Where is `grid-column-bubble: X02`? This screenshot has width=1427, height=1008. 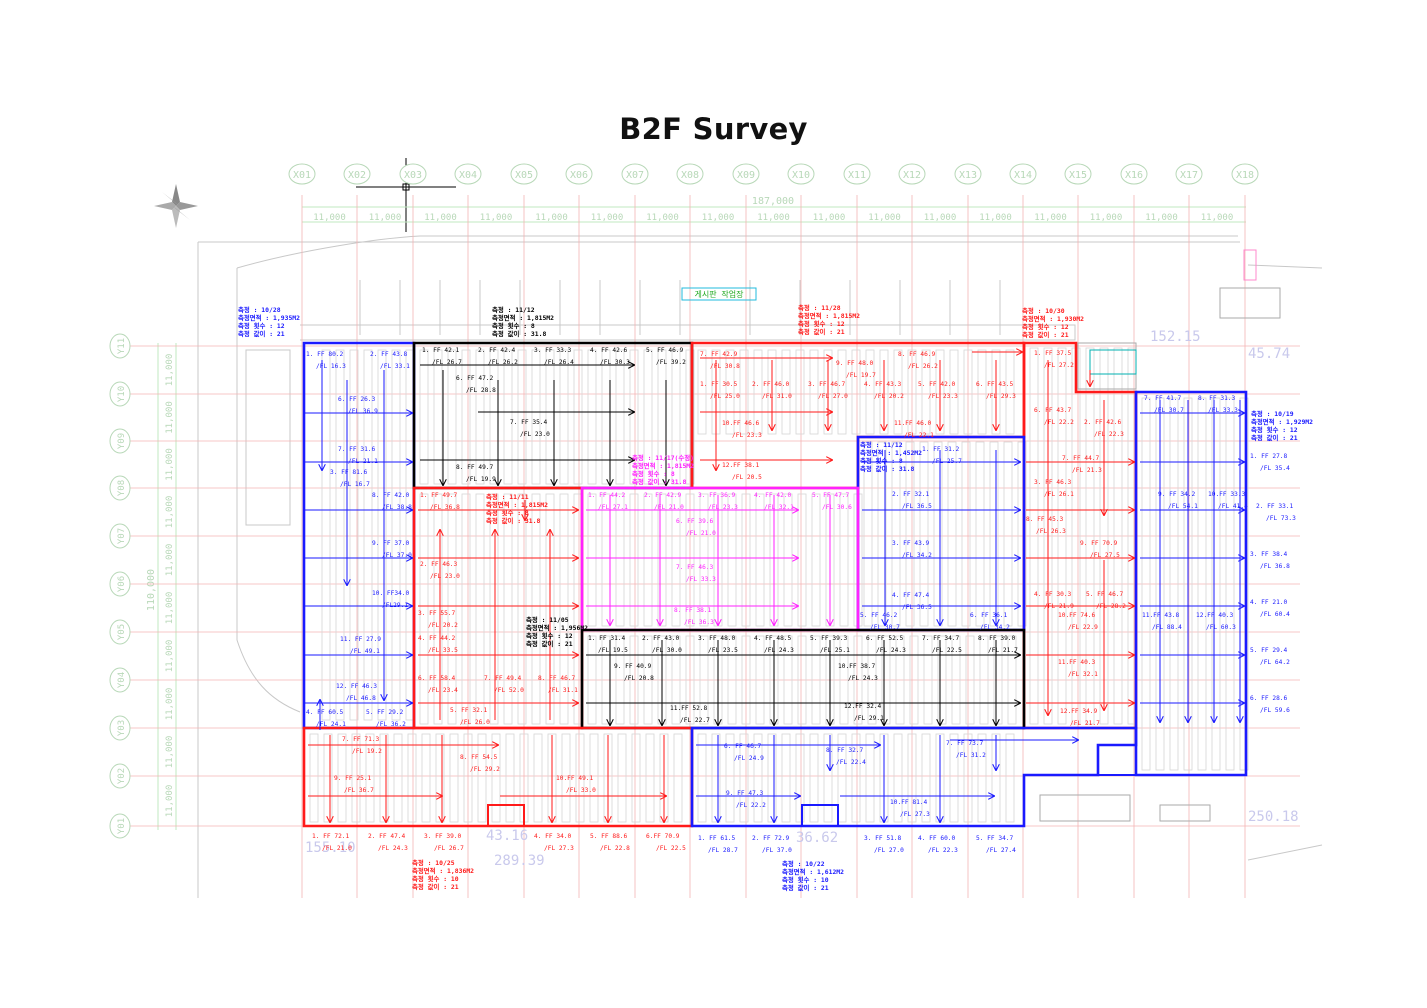
grid-column-bubble: X02 is located at coordinates (357, 174).